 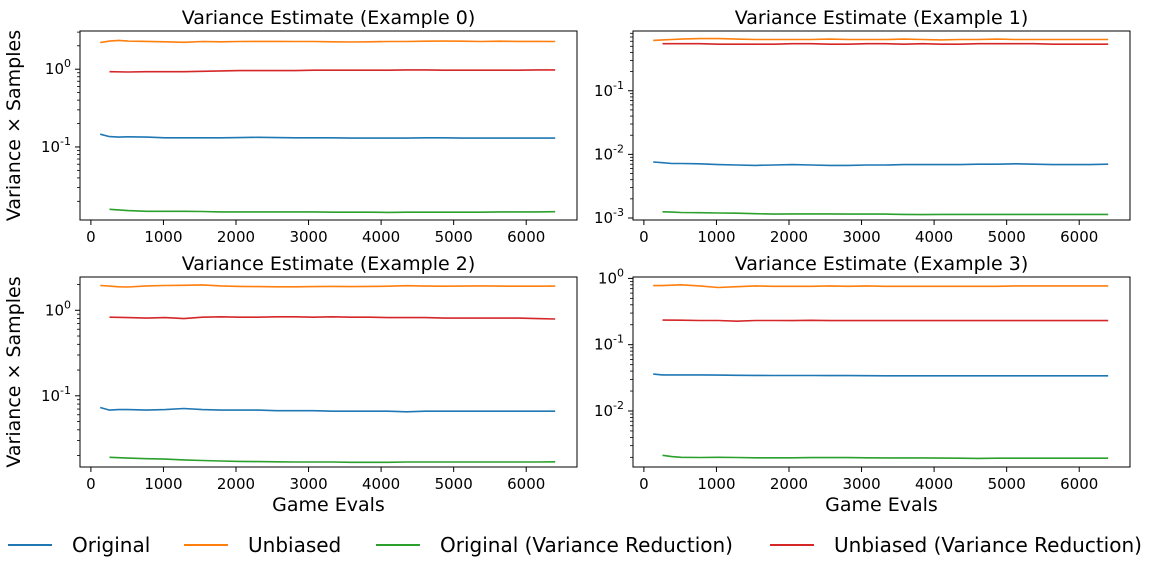 I want to click on x-tick-label-0-1: 1000, so click(x=163, y=237).